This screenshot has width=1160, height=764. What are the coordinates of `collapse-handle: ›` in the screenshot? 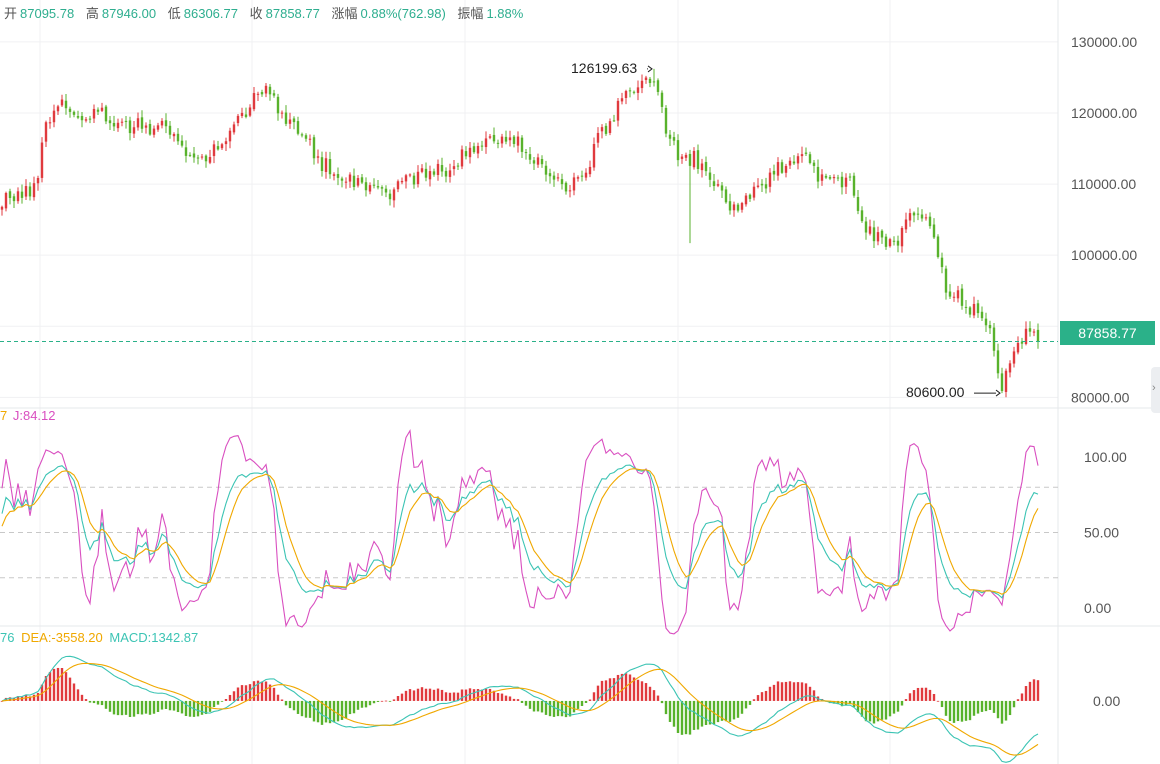 It's located at (1155, 390).